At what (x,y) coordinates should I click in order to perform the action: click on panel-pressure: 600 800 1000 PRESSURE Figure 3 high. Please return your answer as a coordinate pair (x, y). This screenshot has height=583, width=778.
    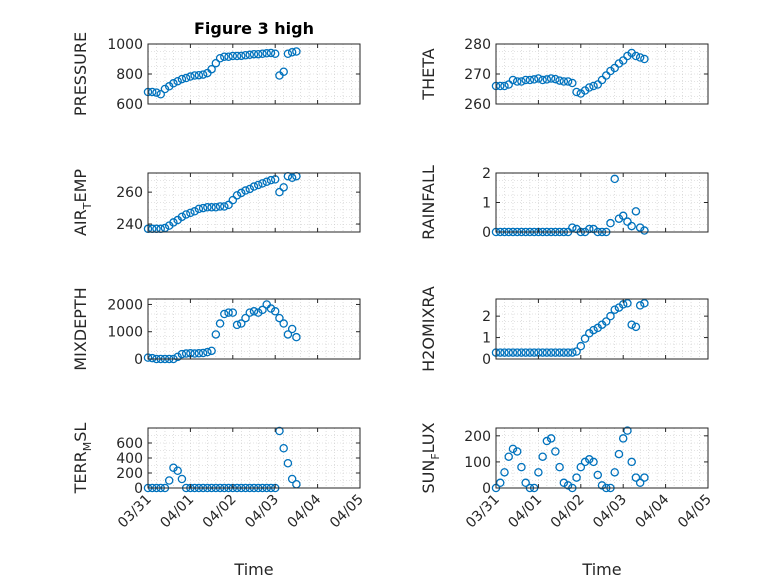
    Looking at the image, I should click on (216, 67).